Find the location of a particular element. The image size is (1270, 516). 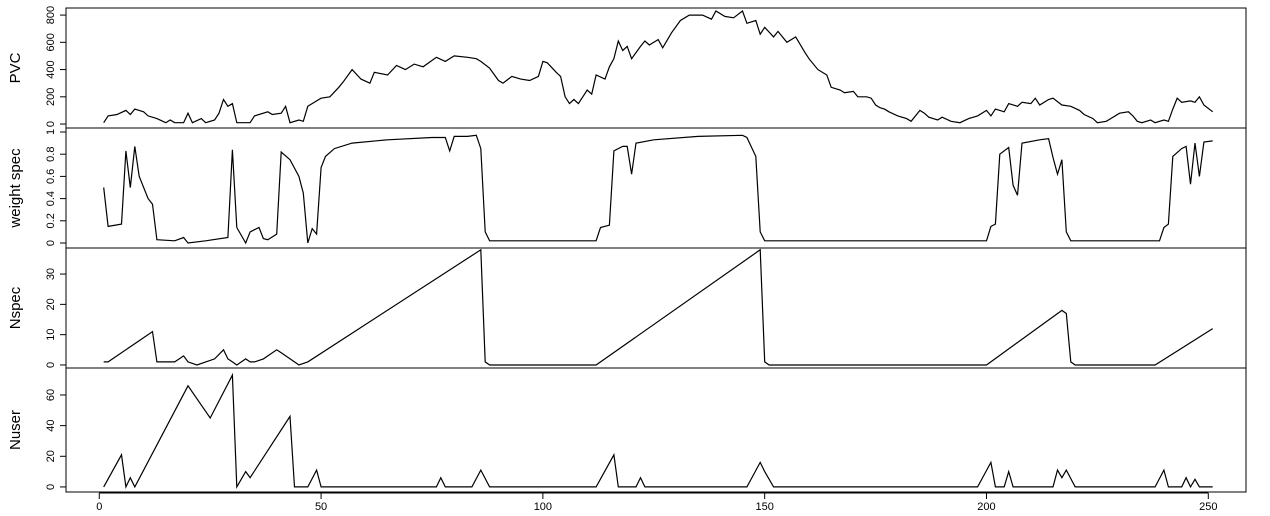

y-tick-label: 200 is located at coordinates (51, 97).